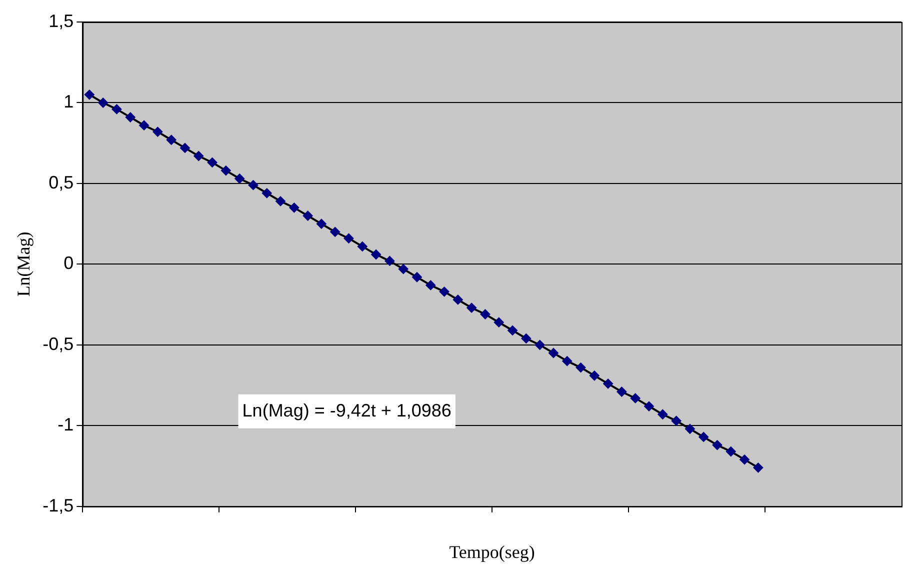  I want to click on y-tick-label: -0,5, so click(58, 344).